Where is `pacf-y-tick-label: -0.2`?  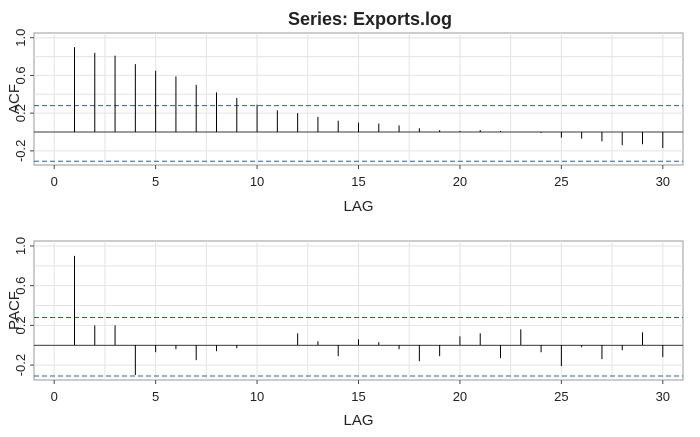 pacf-y-tick-label: -0.2 is located at coordinates (20, 365).